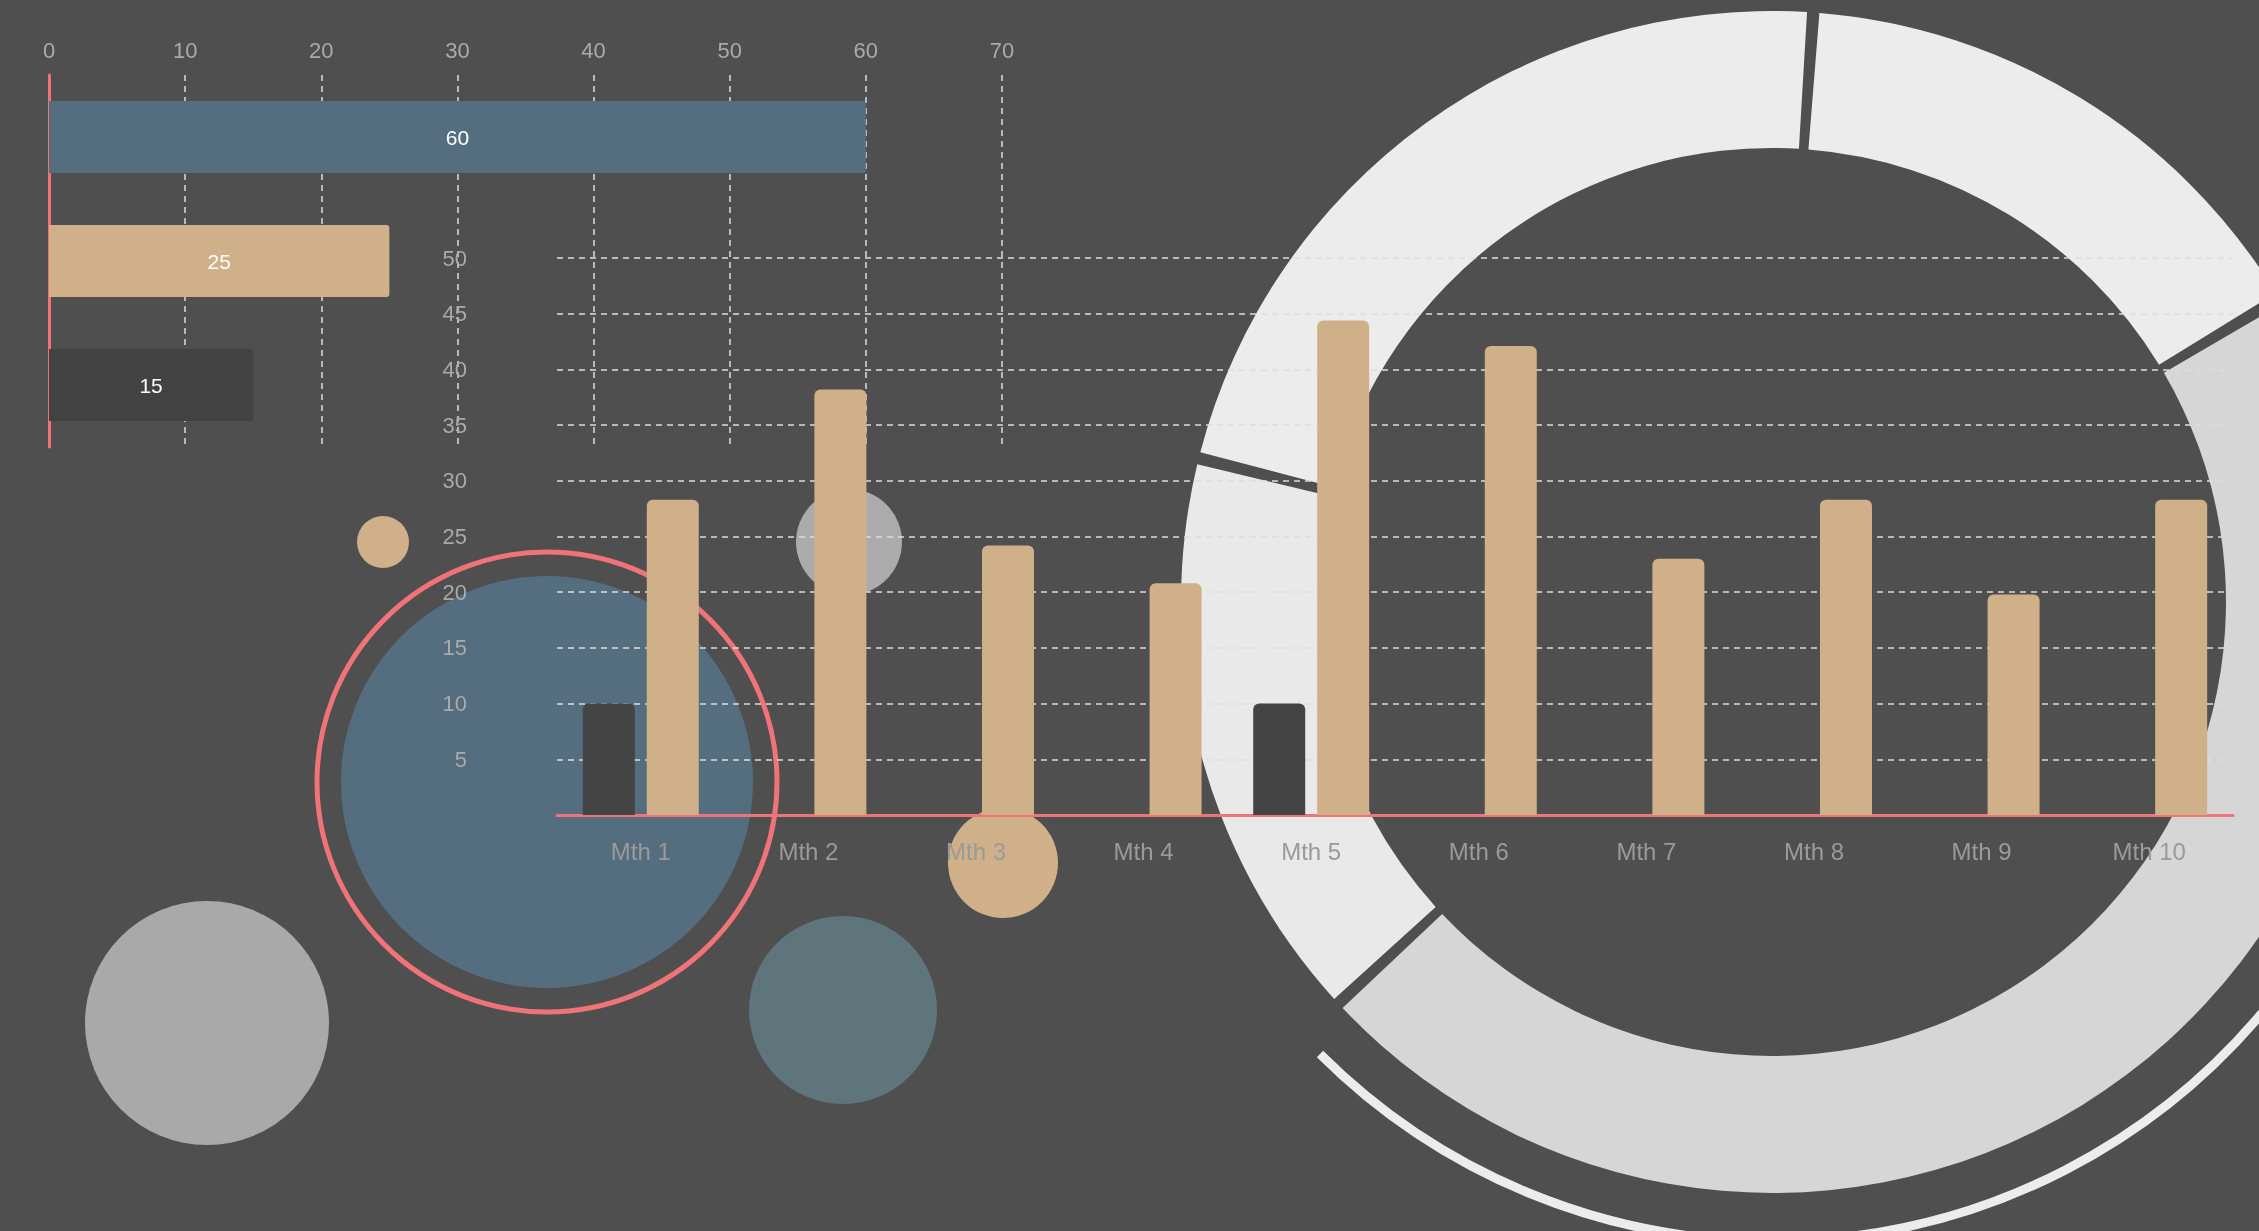 The height and width of the screenshot is (1231, 2259). Describe the element at coordinates (454, 425) in the screenshot. I see `y-tick-label: 35` at that location.